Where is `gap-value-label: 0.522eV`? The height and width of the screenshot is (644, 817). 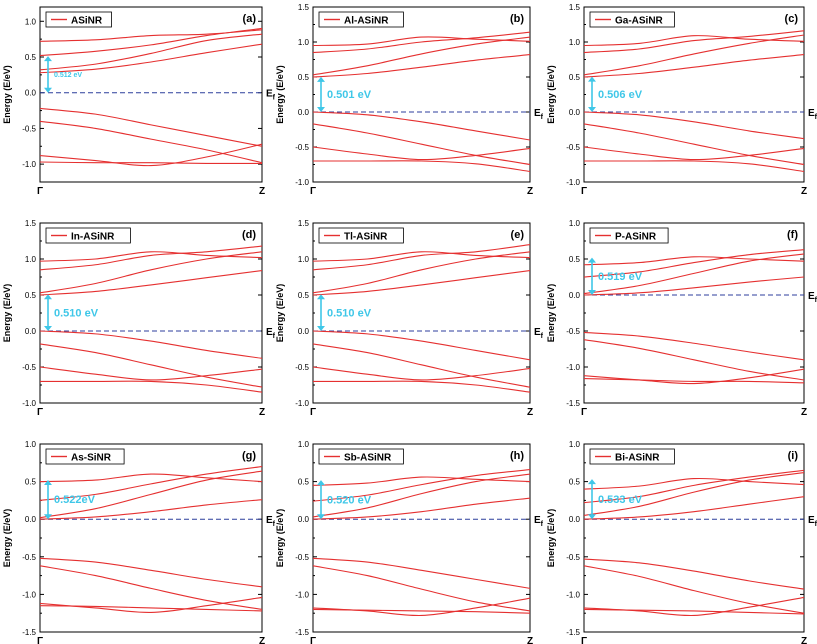 gap-value-label: 0.522eV is located at coordinates (75, 500).